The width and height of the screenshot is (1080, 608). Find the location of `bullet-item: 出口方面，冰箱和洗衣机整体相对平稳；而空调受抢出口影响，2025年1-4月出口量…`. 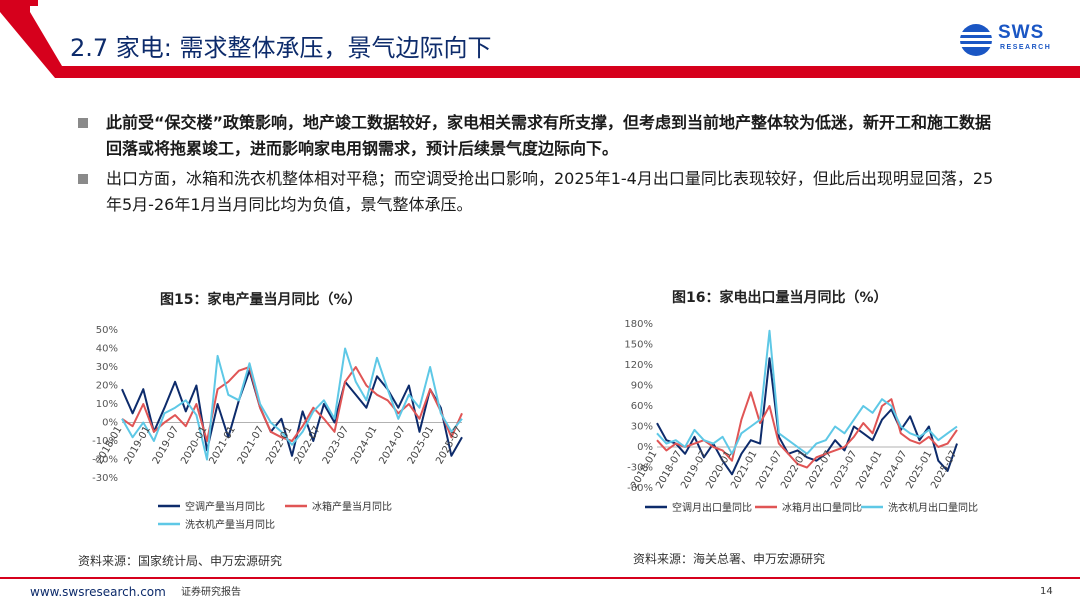

bullet-item: 出口方面，冰箱和洗衣机整体相对平稳；而空调受抢出口影响，2025年1-4月出口量… is located at coordinates (538, 192).